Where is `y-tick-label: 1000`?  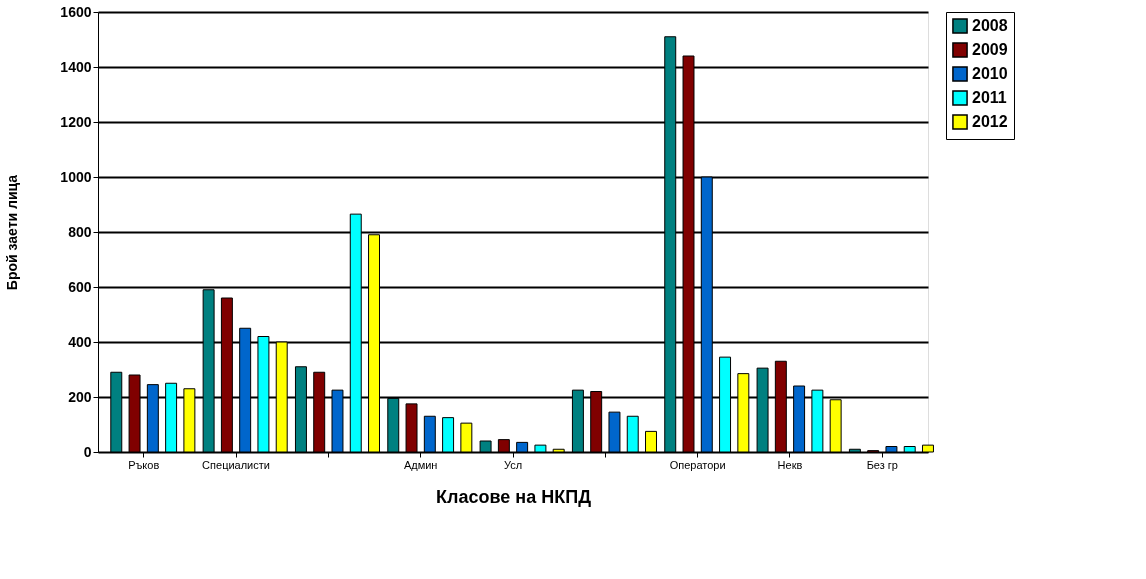
y-tick-label: 1000 is located at coordinates (76, 176).